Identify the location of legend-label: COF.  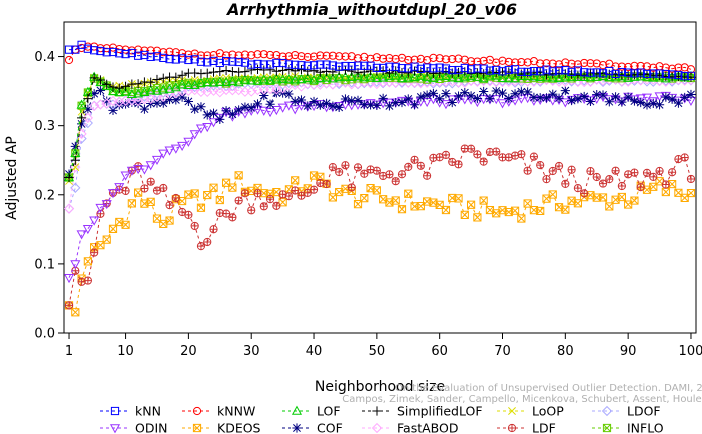
(330, 427).